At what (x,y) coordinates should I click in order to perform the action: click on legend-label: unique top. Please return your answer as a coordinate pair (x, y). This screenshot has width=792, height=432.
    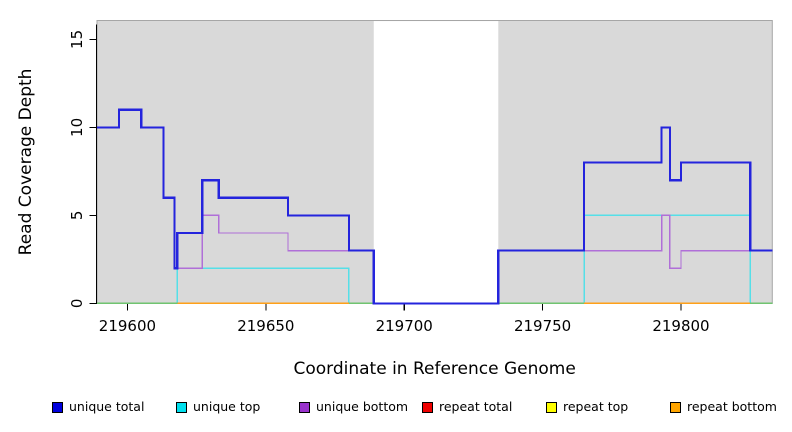
    Looking at the image, I should click on (227, 406).